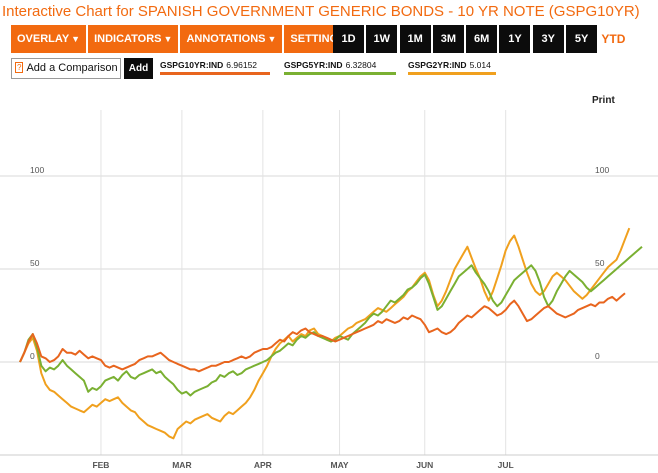 This screenshot has width=658, height=473. I want to click on legend-item-gspg5yr: GSPG5YR:IND 6.32804, so click(343, 68).